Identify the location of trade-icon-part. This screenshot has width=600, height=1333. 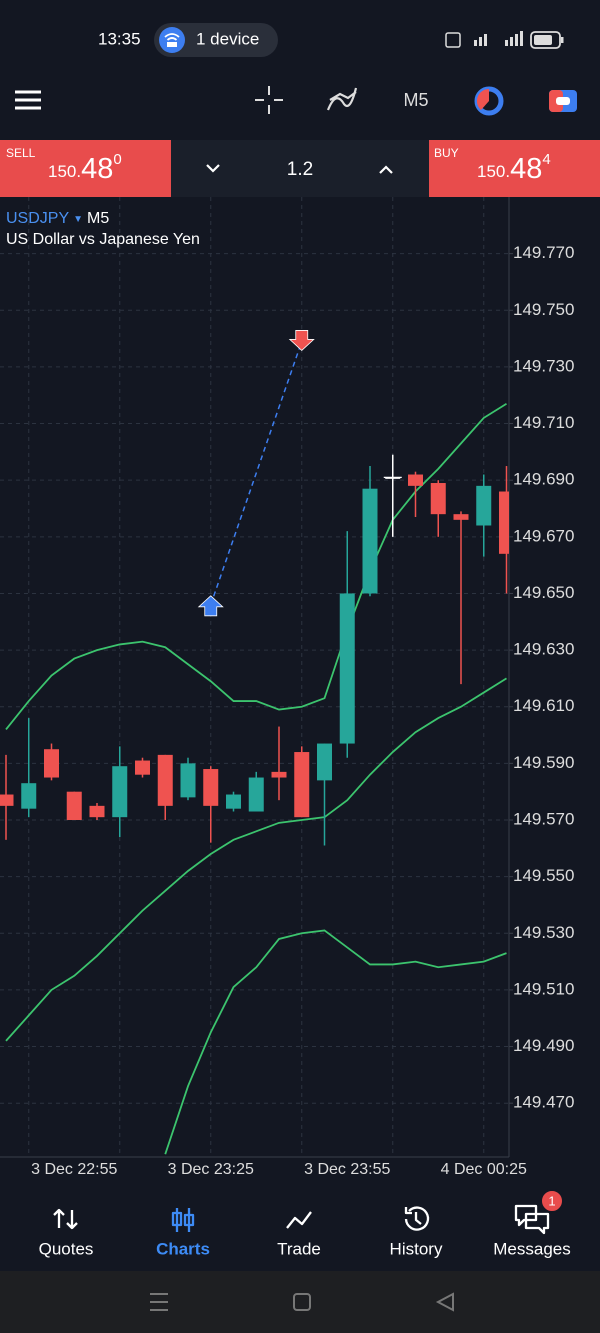
(563, 101).